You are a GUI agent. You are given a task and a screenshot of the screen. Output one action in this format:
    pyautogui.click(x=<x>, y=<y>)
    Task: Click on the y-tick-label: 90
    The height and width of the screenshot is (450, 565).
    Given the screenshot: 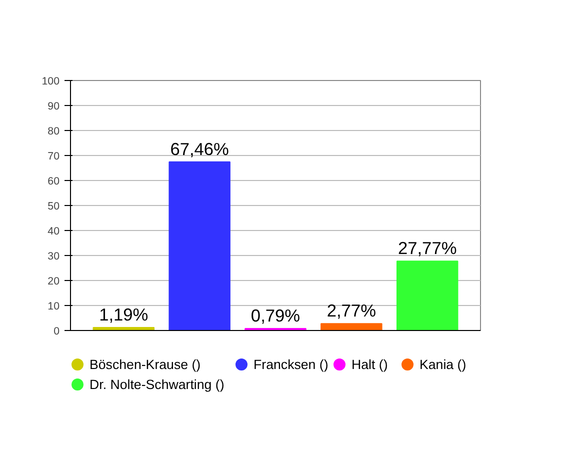 What is the action you would take?
    pyautogui.click(x=54, y=106)
    